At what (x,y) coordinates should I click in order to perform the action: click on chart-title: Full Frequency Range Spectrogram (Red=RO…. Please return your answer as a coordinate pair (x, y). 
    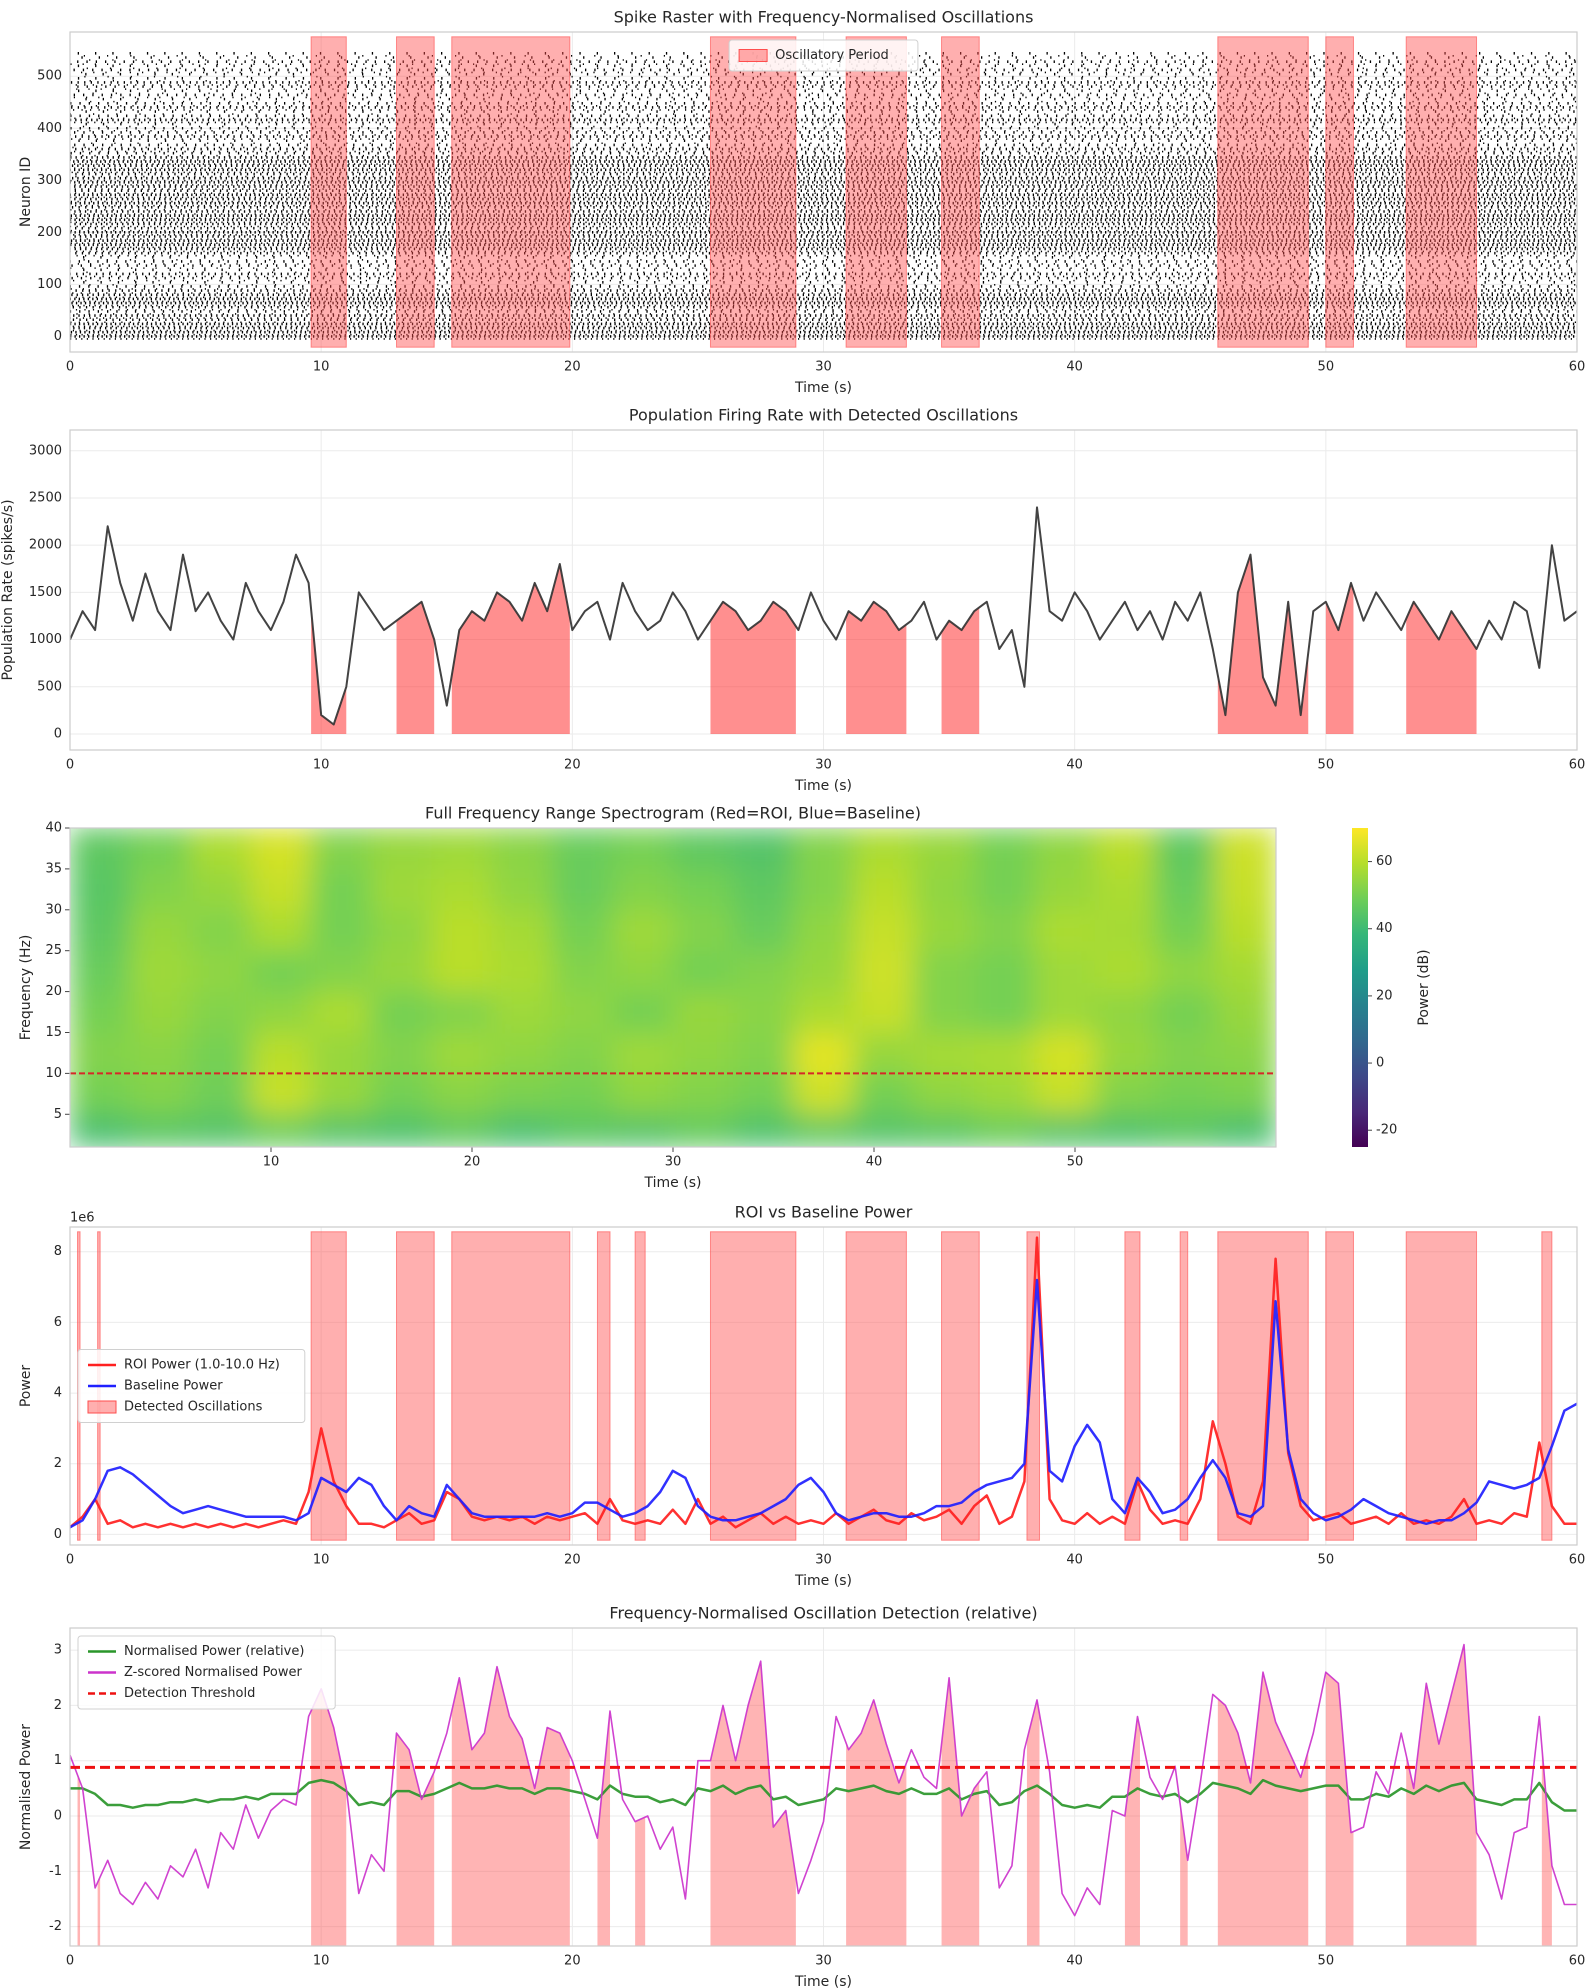
    Looking at the image, I should click on (673, 813).